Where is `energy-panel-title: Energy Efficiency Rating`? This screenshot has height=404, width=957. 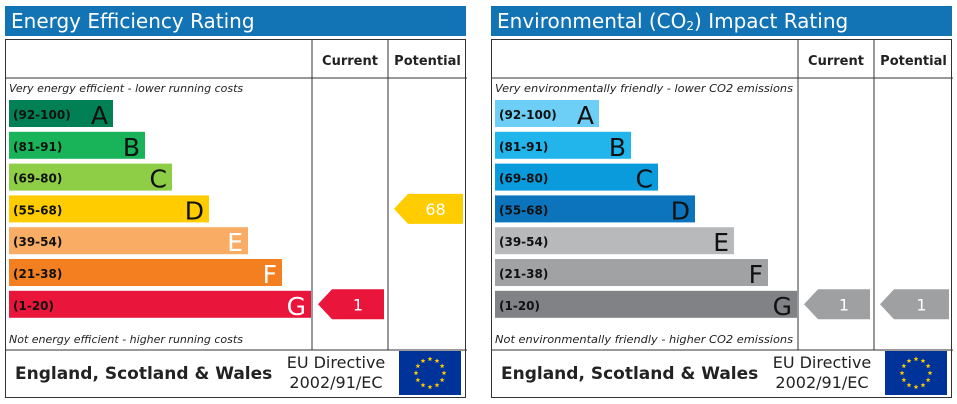
energy-panel-title: Energy Efficiency Rating is located at coordinates (235, 21).